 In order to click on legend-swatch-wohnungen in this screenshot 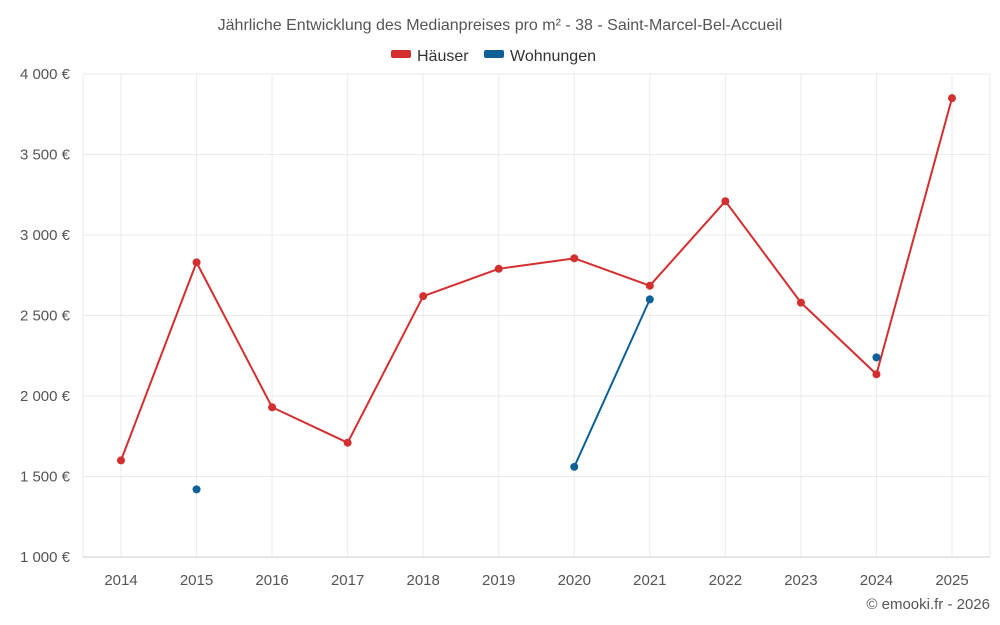, I will do `click(494, 54)`.